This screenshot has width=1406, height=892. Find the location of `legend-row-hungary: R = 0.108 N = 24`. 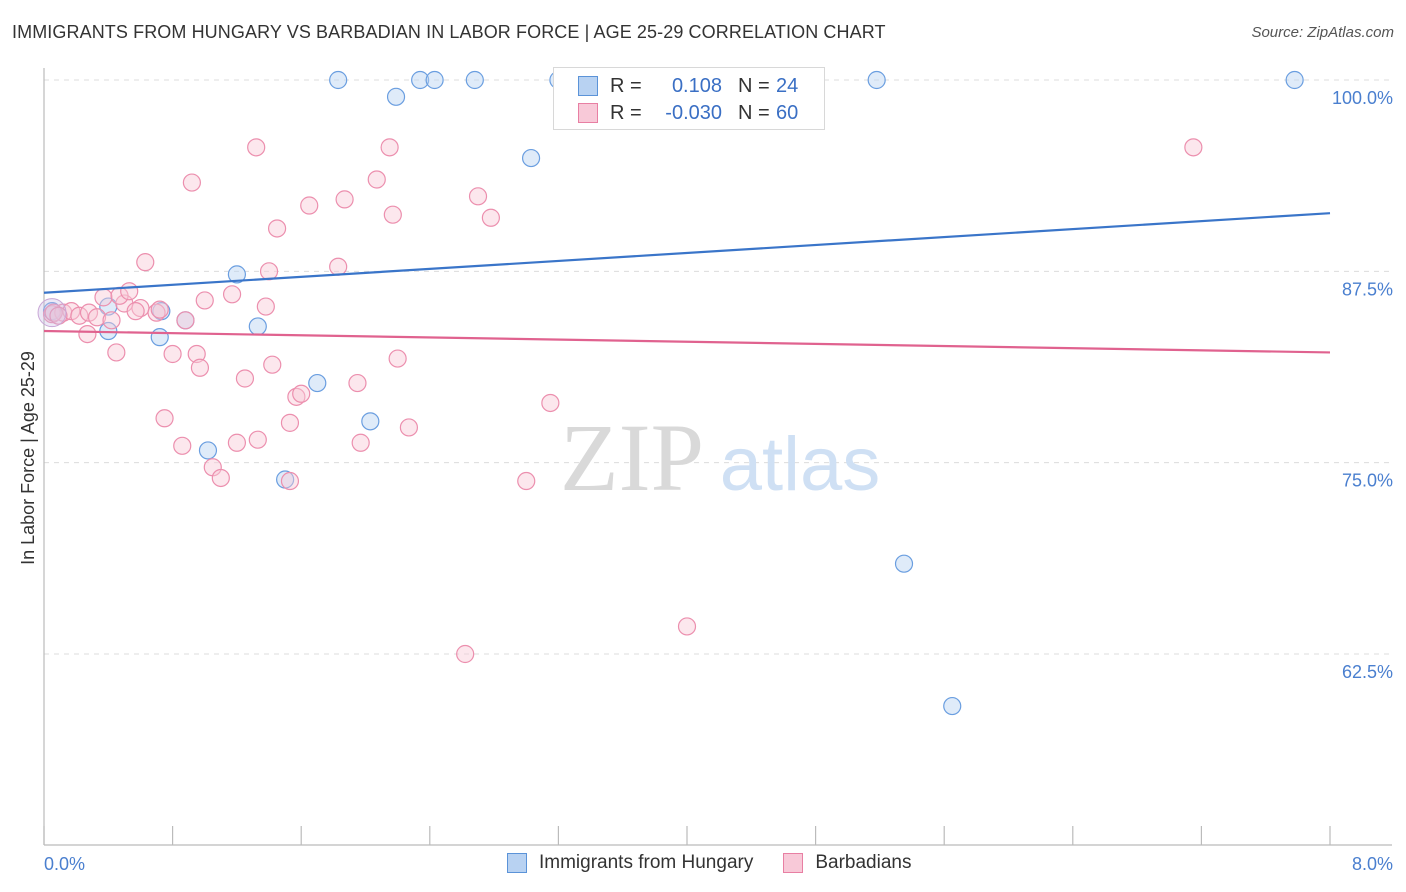

legend-row-hungary: R = 0.108 N = 24 is located at coordinates (688, 86).